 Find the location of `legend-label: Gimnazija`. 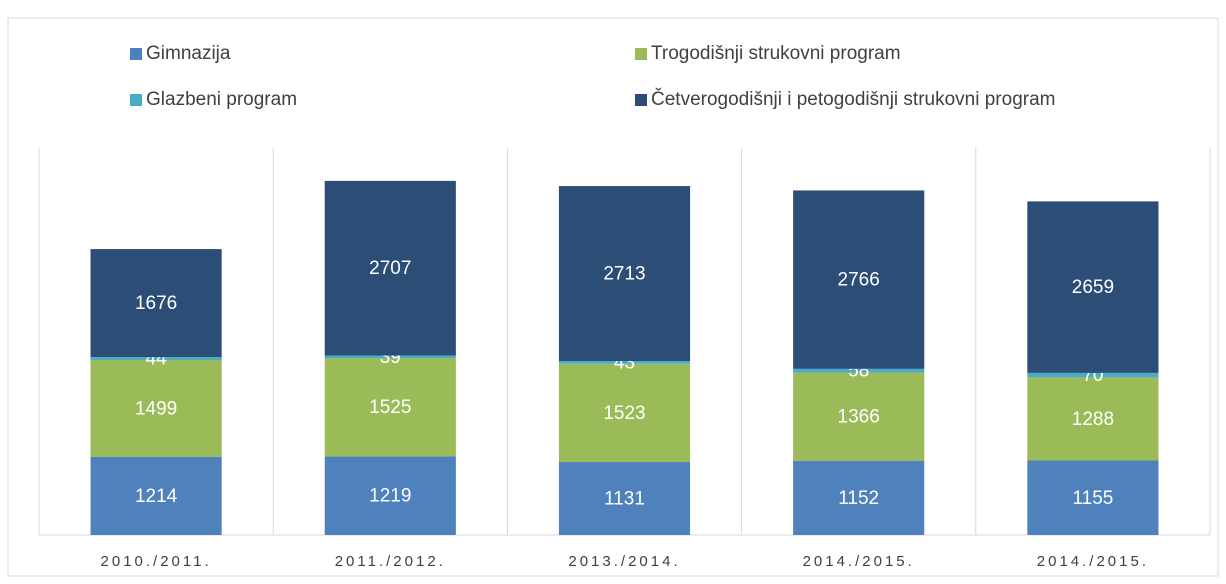

legend-label: Gimnazija is located at coordinates (188, 53).